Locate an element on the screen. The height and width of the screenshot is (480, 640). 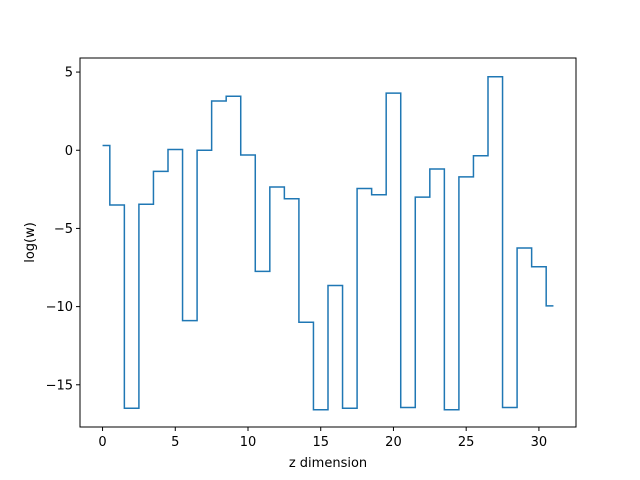
x-axis: 0 5 10 15 20 25 30 is located at coordinates (322, 438).